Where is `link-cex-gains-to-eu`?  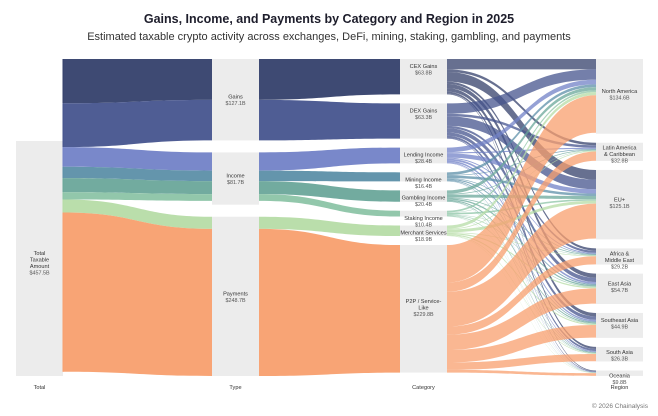 link-cex-gains-to-eu is located at coordinates (521, 125).